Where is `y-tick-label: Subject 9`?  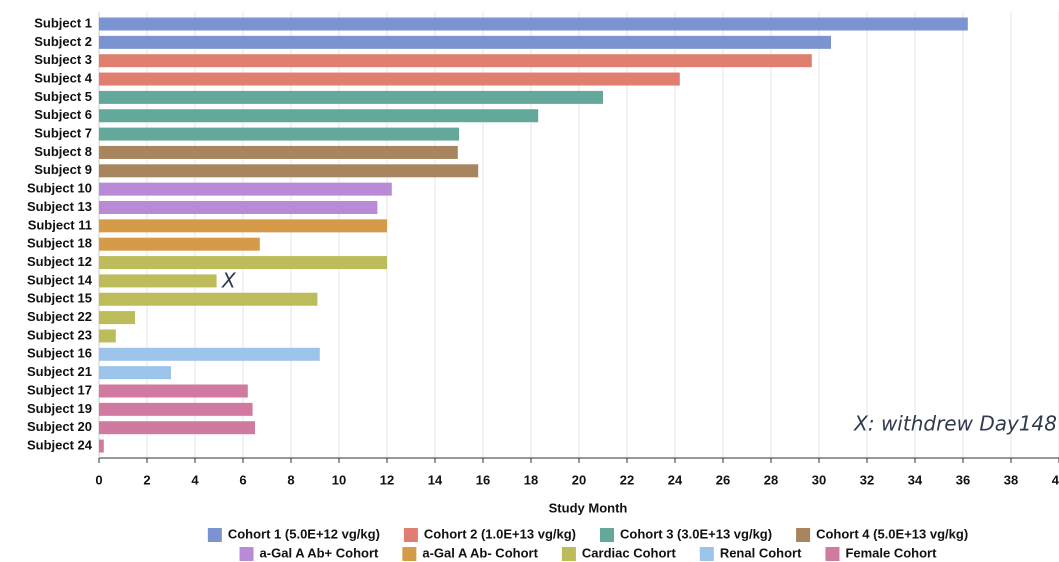 y-tick-label: Subject 9 is located at coordinates (63, 169).